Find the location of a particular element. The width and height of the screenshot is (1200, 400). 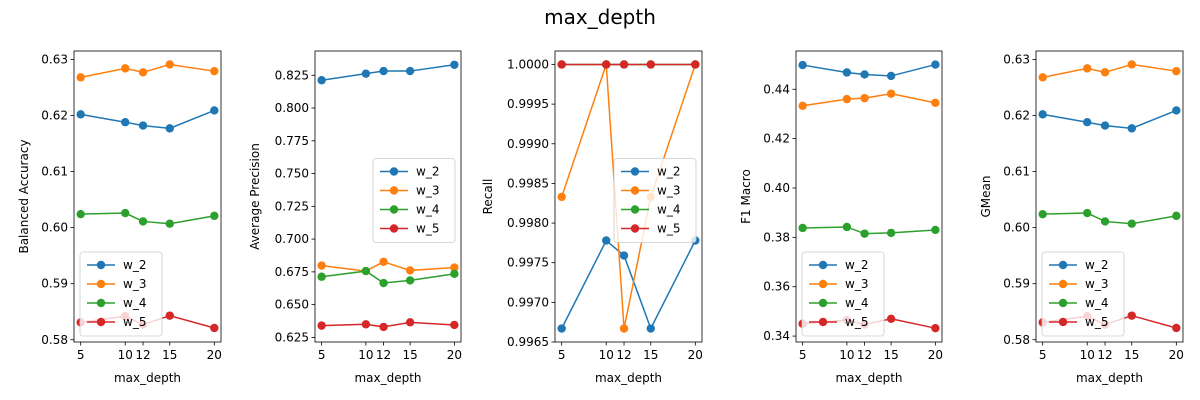

y-tick-label: 0.825 is located at coordinates (292, 75).